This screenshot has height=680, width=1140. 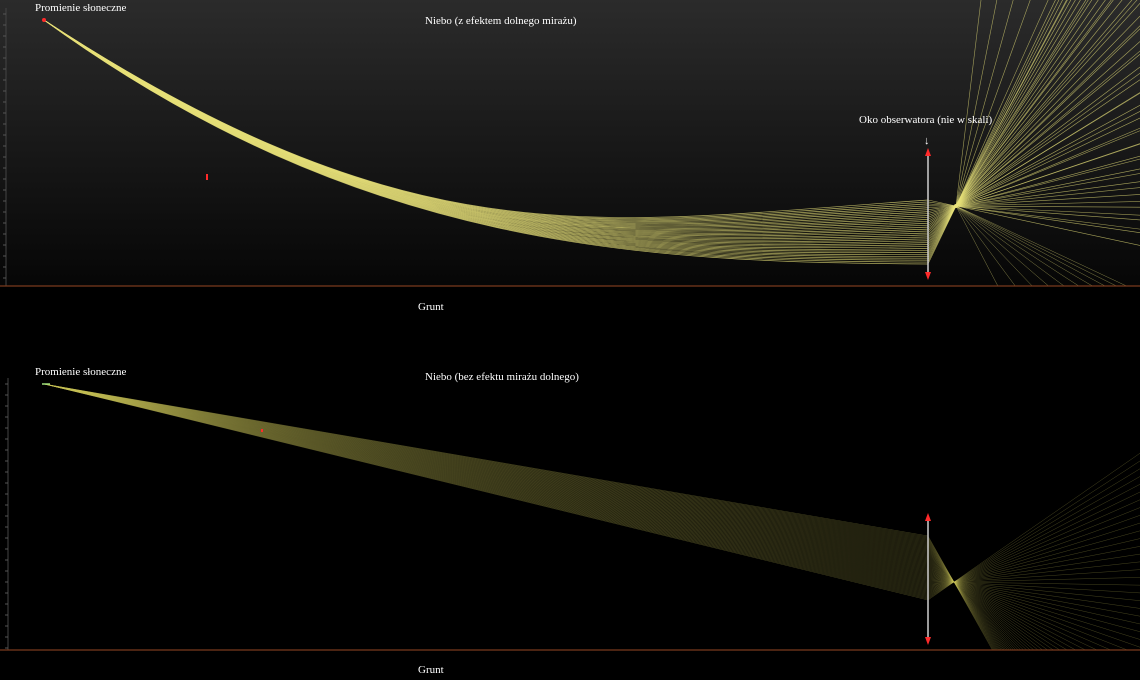 What do you see at coordinates (941, 214) in the screenshot?
I see `observer-eye` at bounding box center [941, 214].